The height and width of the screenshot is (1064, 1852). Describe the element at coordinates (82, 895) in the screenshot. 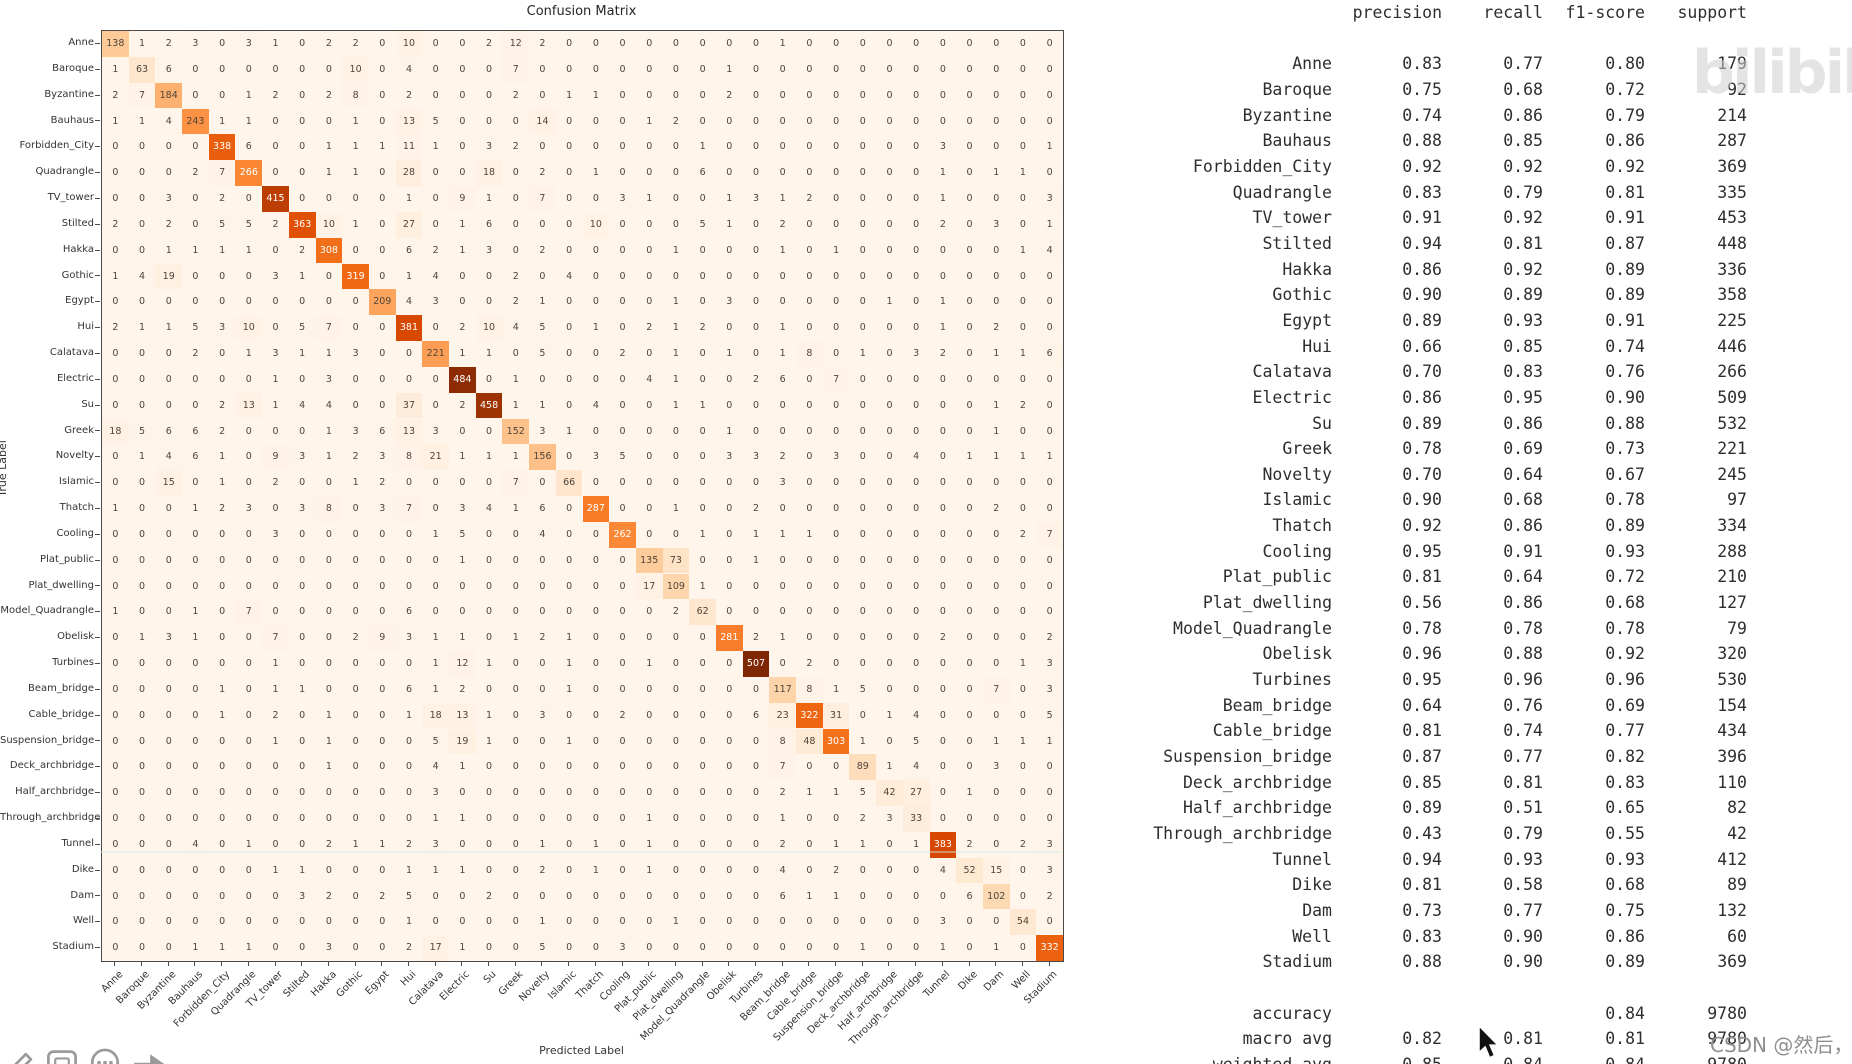

I see `y-tick-label: Dam` at that location.